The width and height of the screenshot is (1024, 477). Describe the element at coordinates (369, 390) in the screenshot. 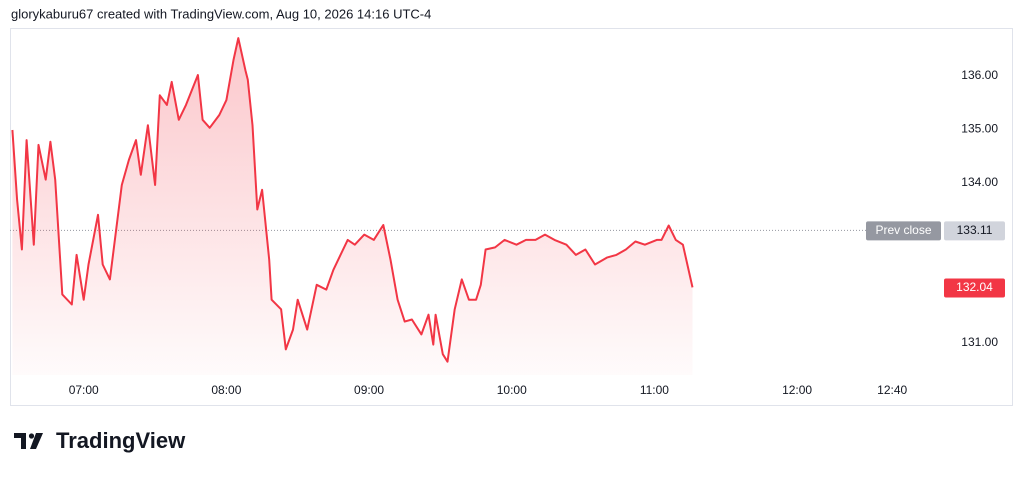

I see `x-tick-label: 09:00` at that location.